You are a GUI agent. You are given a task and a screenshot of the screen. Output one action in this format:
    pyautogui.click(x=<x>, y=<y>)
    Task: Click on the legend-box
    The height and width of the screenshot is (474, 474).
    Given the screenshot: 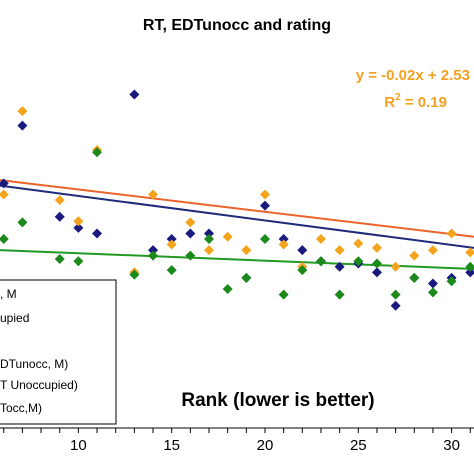 What is the action you would take?
    pyautogui.click(x=58, y=352)
    